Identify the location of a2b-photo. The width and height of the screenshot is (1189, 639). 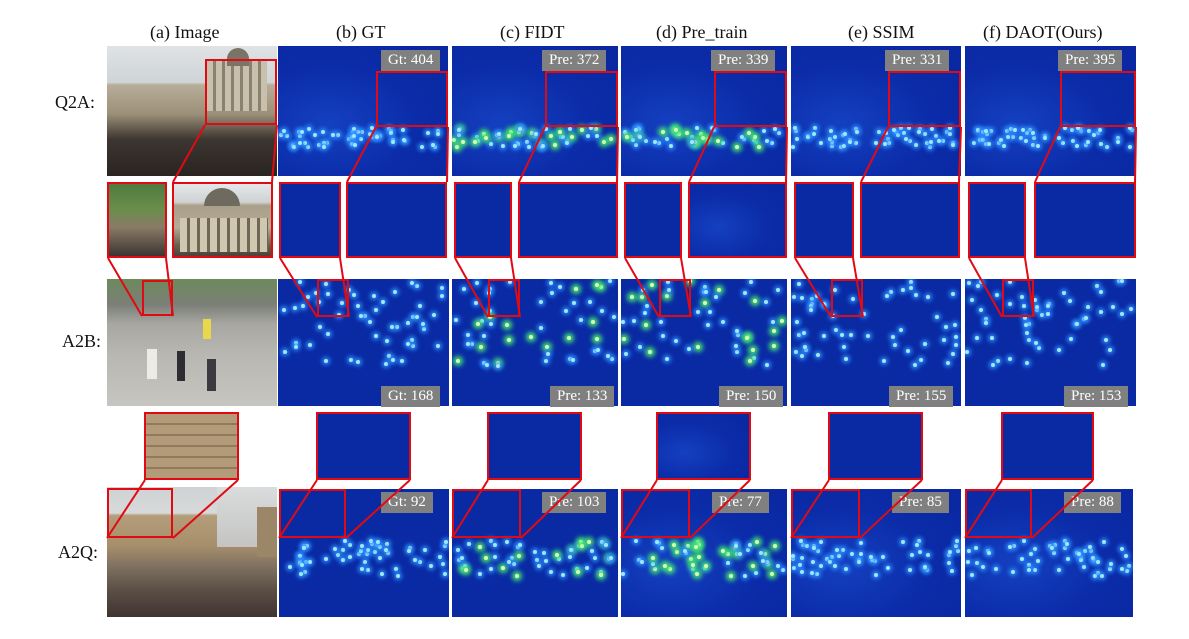
(192, 342).